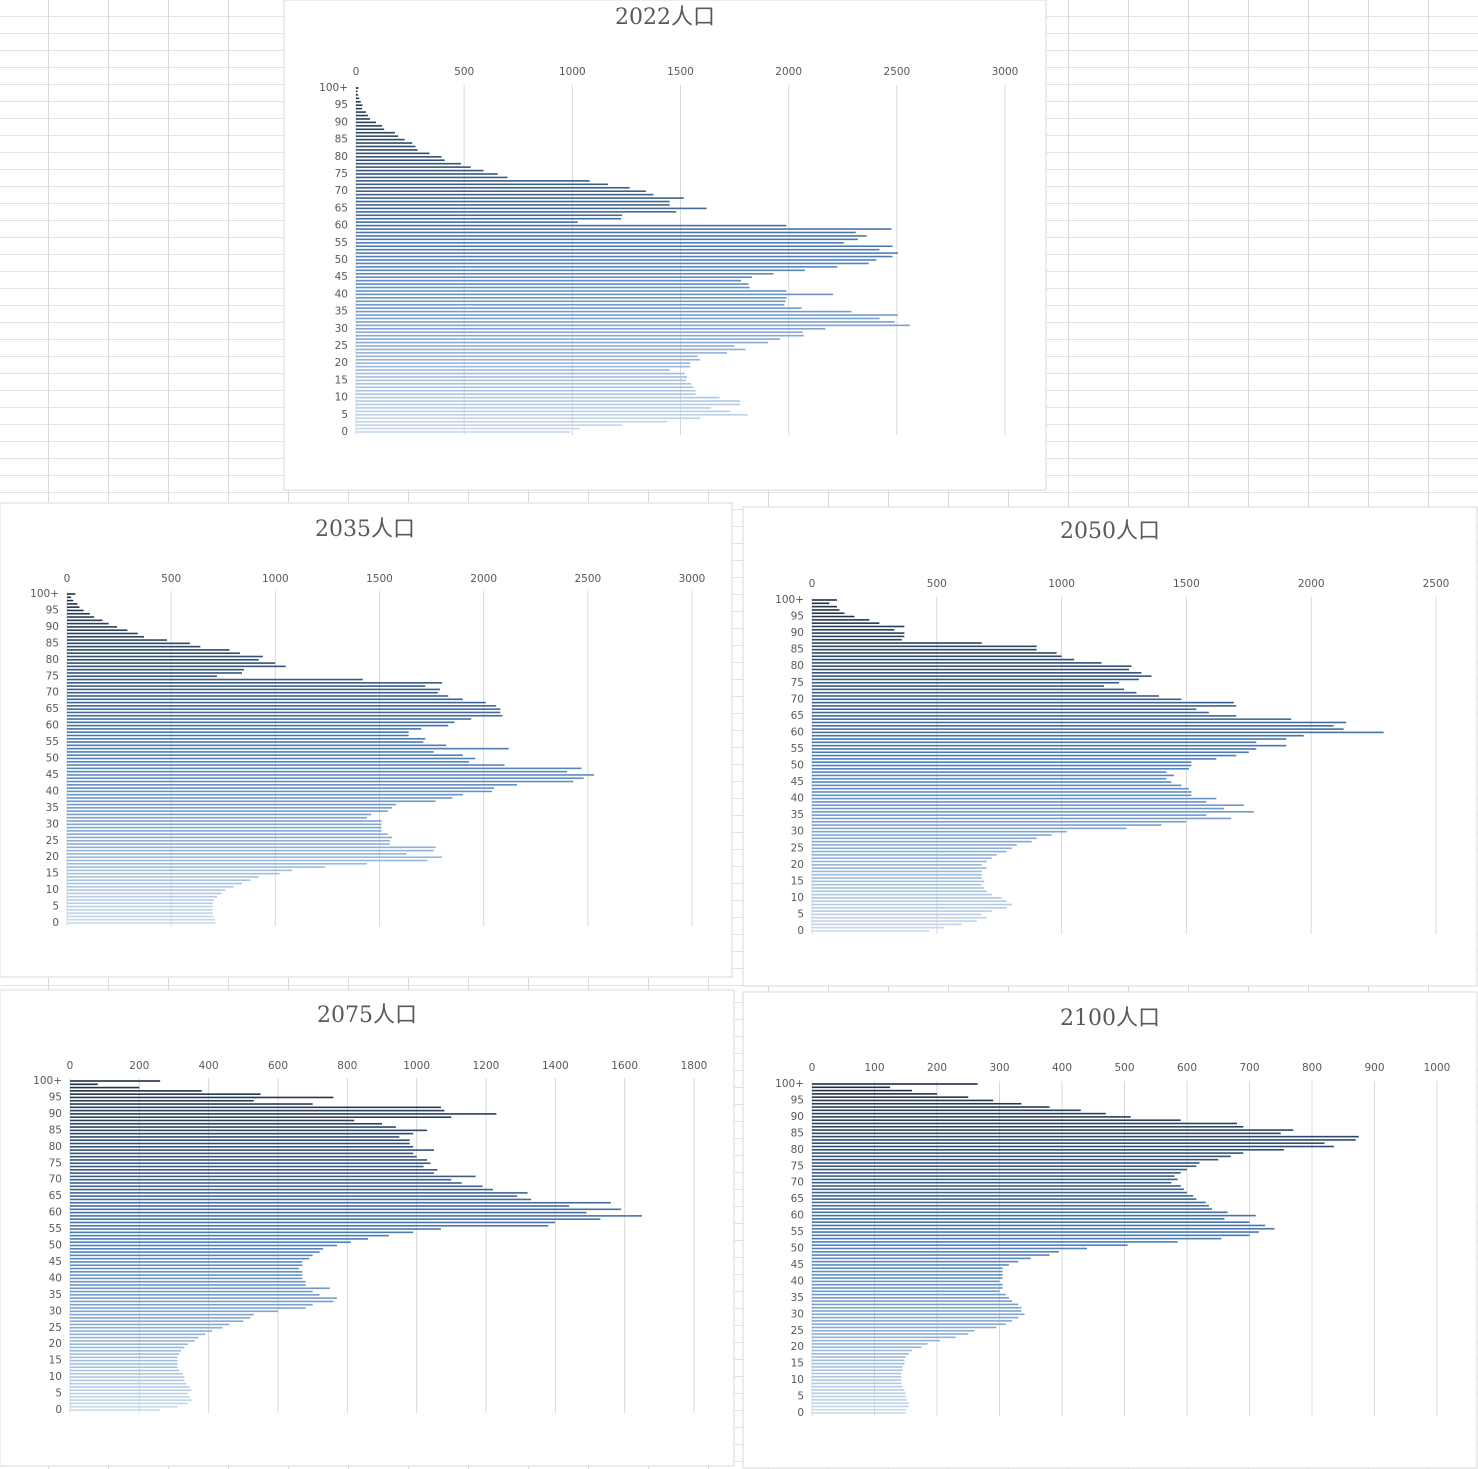  Describe the element at coordinates (874, 1068) in the screenshot. I see `x-tick-label: 100` at that location.